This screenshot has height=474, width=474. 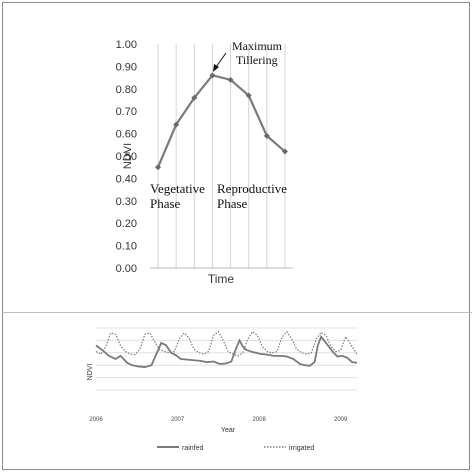 What do you see at coordinates (126, 135) in the screenshot?
I see `chart1-y-tick-label: 0.60` at bounding box center [126, 135].